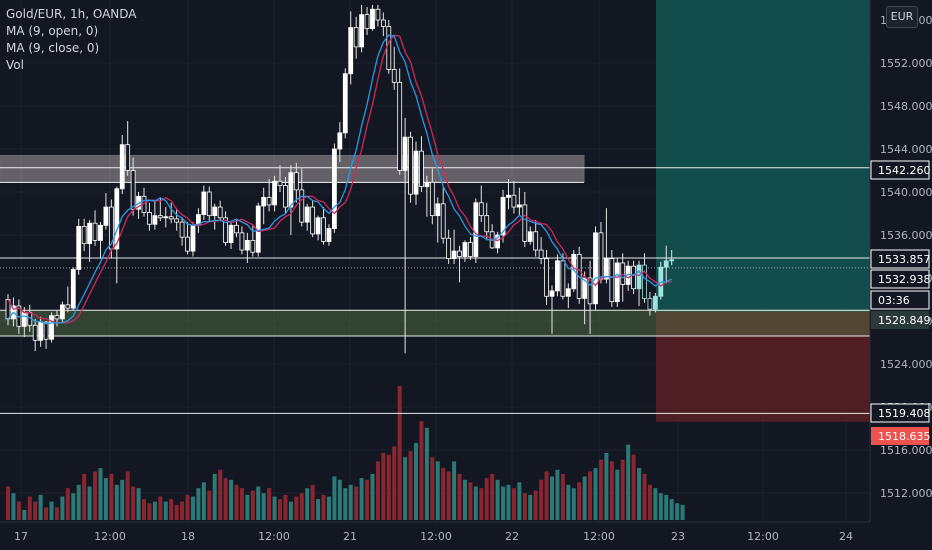  I want to click on badge-upper-bg, so click(900, 259).